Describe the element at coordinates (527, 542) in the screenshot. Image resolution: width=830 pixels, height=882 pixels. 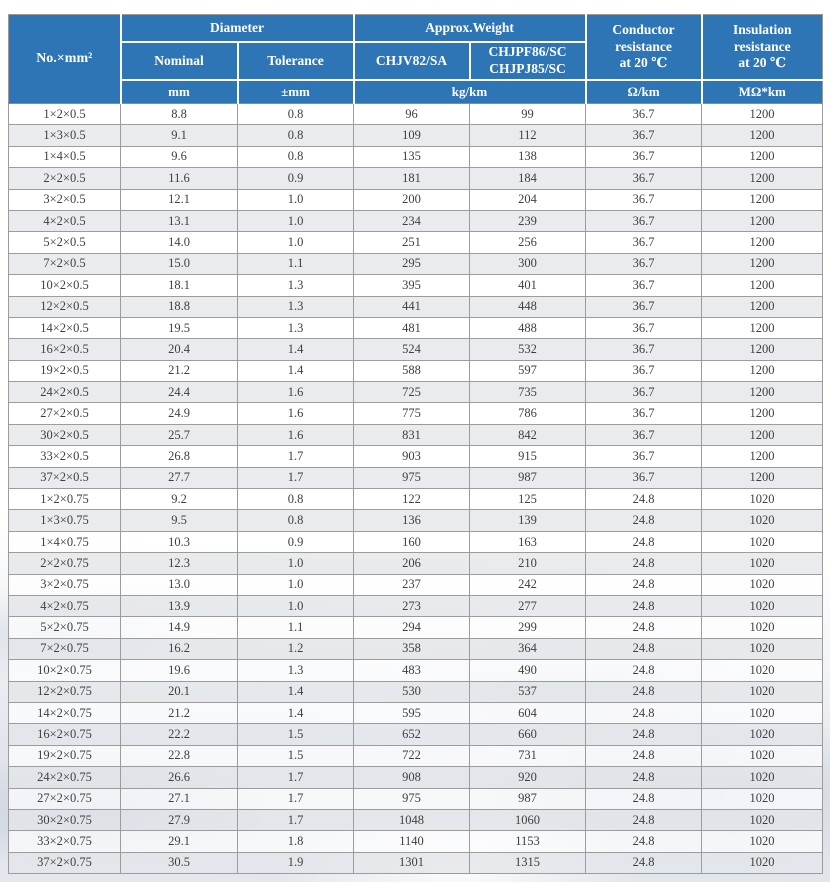
I see `table-cell: 163` at that location.